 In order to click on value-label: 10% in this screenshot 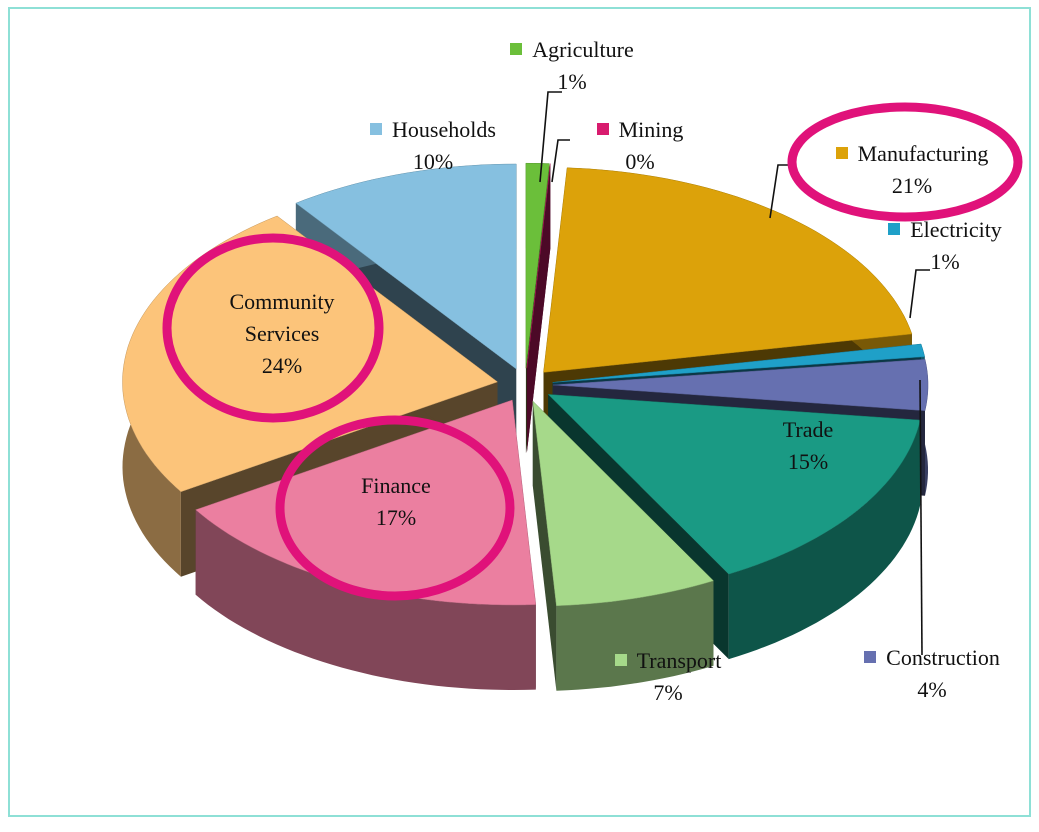, I will do `click(433, 161)`.